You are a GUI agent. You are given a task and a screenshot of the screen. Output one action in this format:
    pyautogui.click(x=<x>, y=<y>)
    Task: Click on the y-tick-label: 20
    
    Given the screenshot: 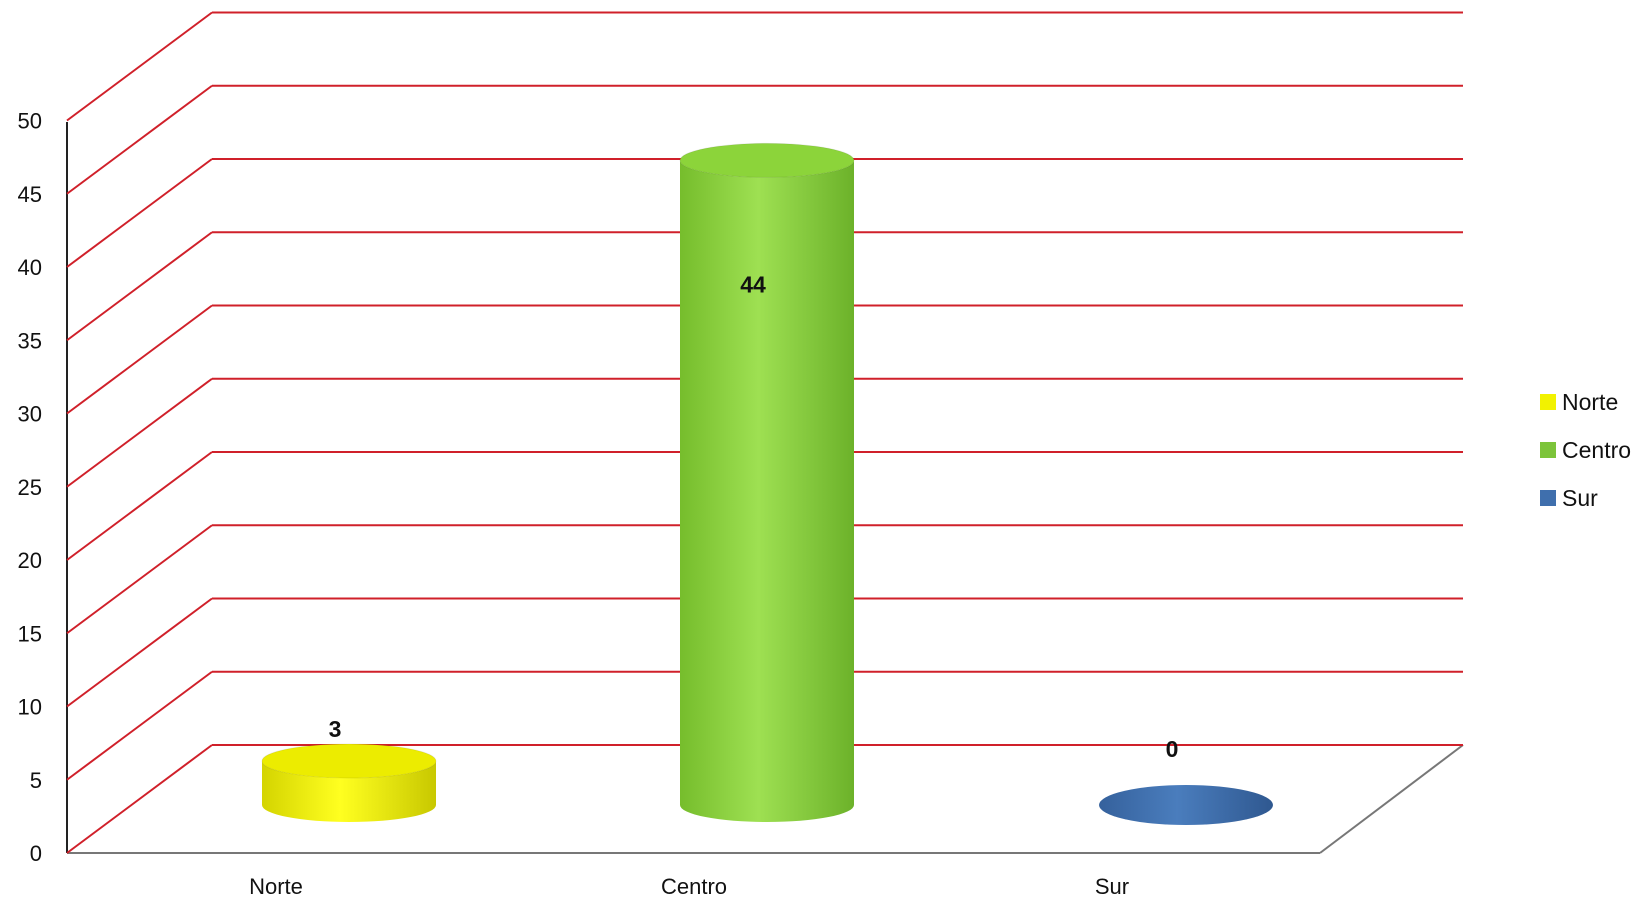 What is the action you would take?
    pyautogui.click(x=30, y=560)
    